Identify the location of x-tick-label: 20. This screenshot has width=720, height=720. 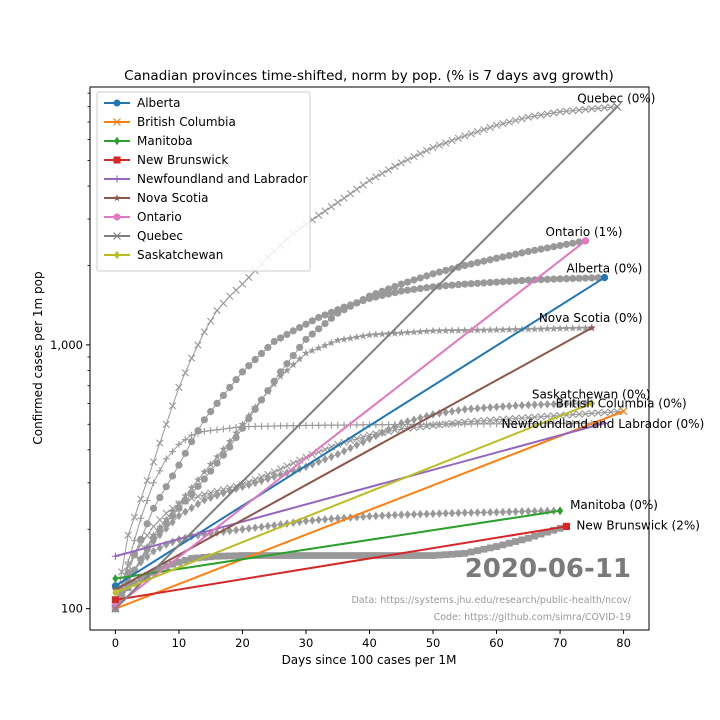
(242, 643).